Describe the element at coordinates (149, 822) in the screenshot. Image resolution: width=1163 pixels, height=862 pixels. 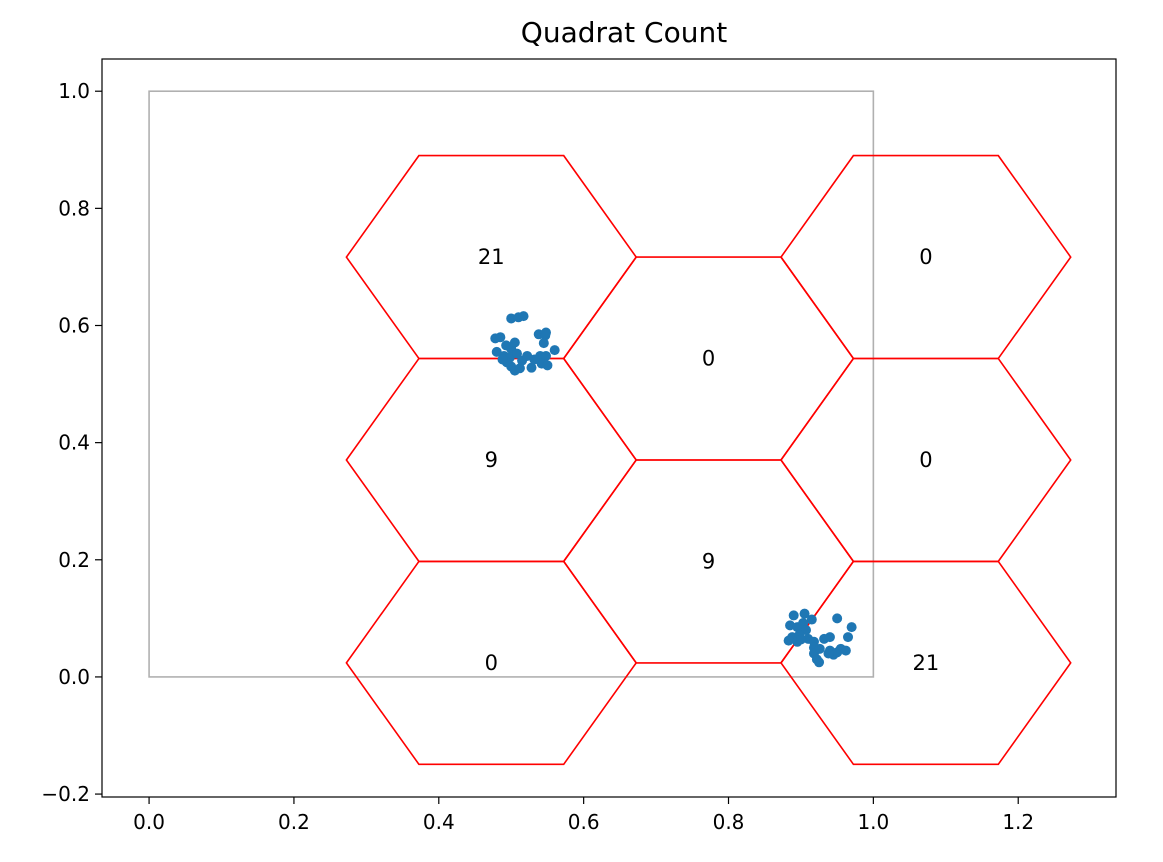
I see `x-tick-label: 0.0` at that location.